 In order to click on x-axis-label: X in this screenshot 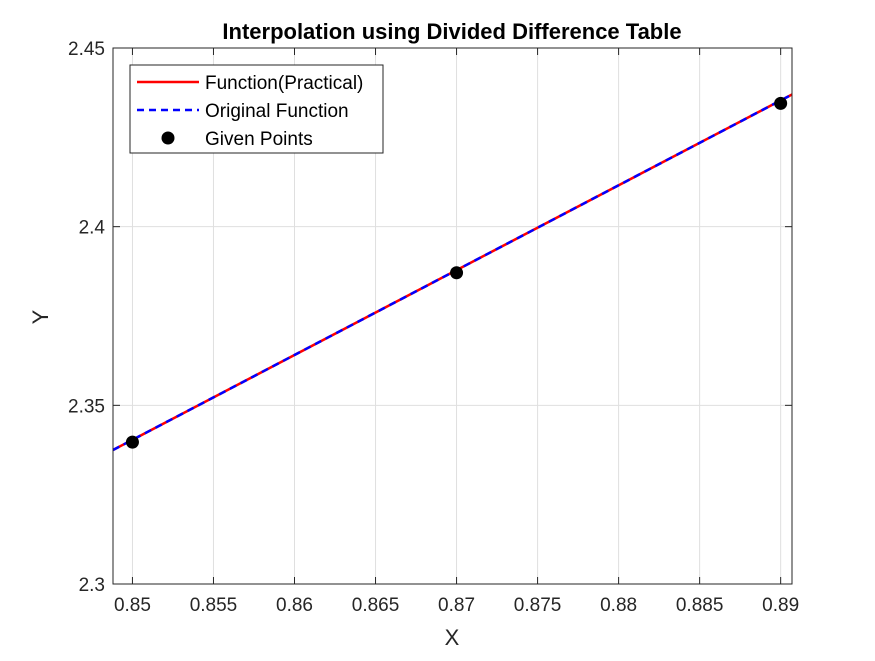, I will do `click(452, 637)`.